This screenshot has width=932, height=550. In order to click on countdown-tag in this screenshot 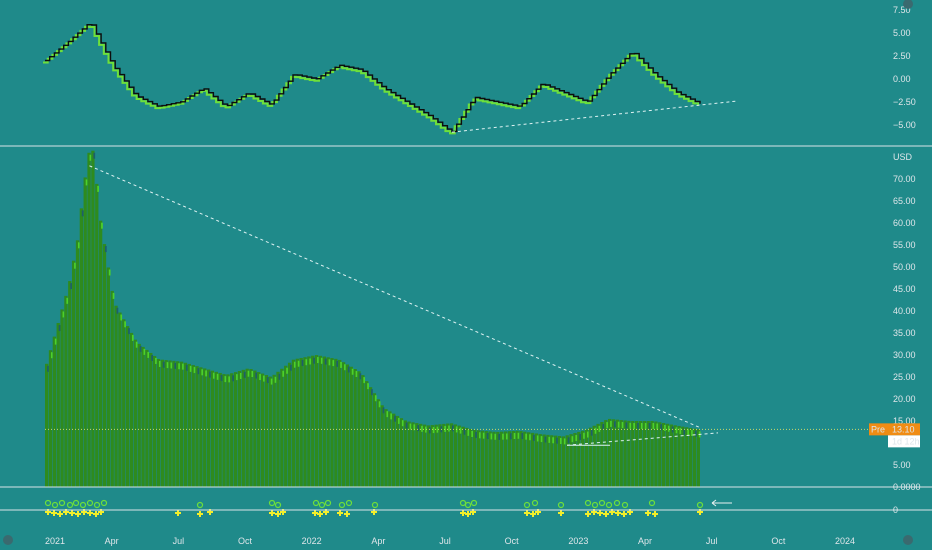, I will do `click(904, 441)`.